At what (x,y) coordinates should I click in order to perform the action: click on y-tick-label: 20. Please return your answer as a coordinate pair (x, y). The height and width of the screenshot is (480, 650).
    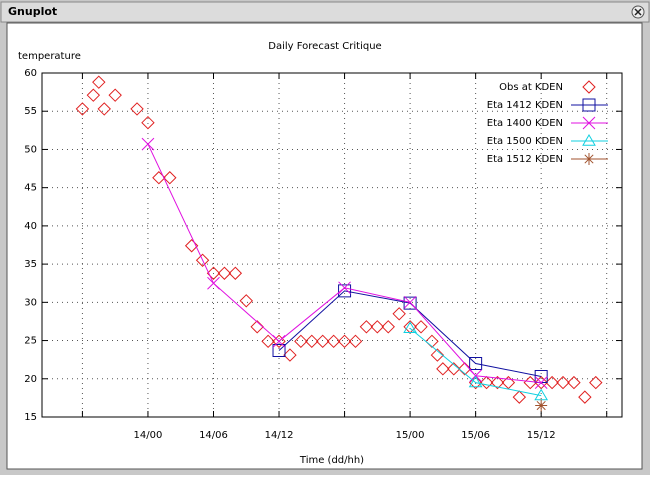
    Looking at the image, I should click on (30, 379).